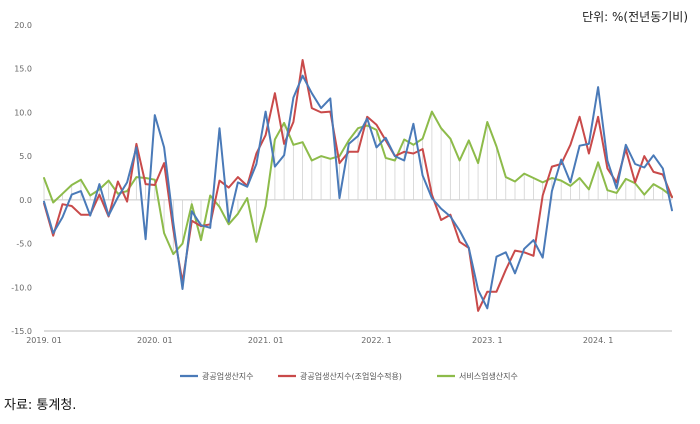 The height and width of the screenshot is (424, 700). I want to click on y-tick-label: -5.0, so click(24, 244).